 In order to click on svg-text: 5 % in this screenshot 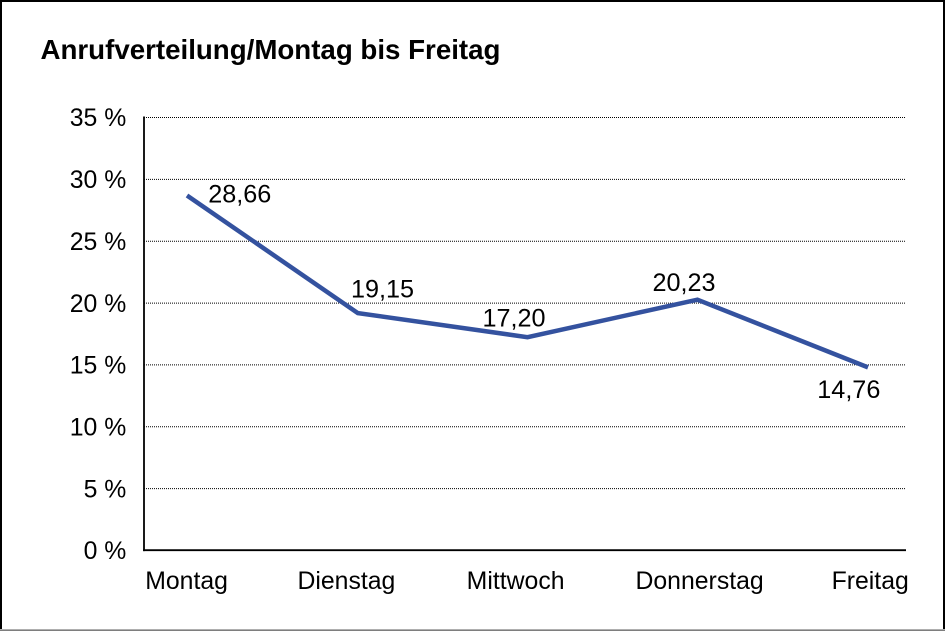, I will do `click(105, 489)`.